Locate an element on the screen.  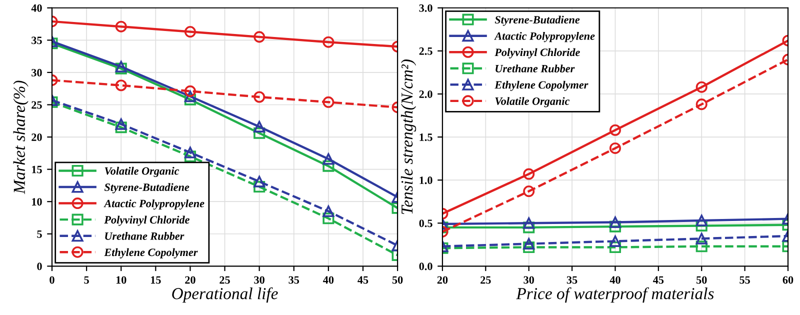
y-tick-label: 0 is located at coordinates (39, 266).